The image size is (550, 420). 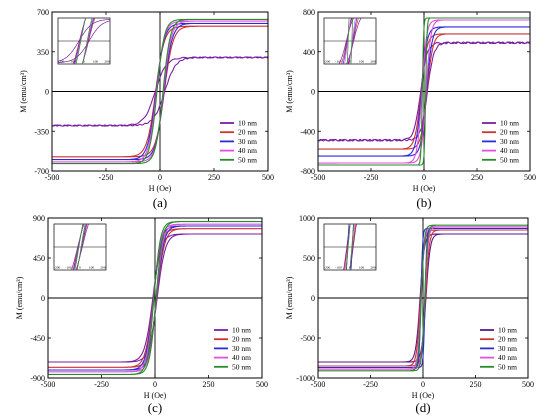 What do you see at coordinates (43, 12) in the screenshot?
I see `y-tick-label: 700` at bounding box center [43, 12].